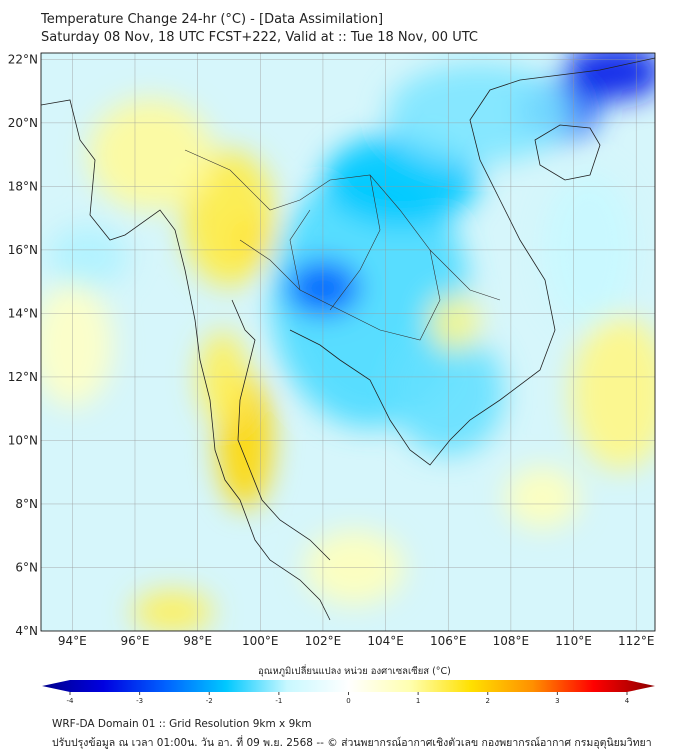 Image resolution: width=676 pixels, height=756 pixels. Describe the element at coordinates (557, 701) in the screenshot. I see `colorbar-tick-label: 3` at that location.